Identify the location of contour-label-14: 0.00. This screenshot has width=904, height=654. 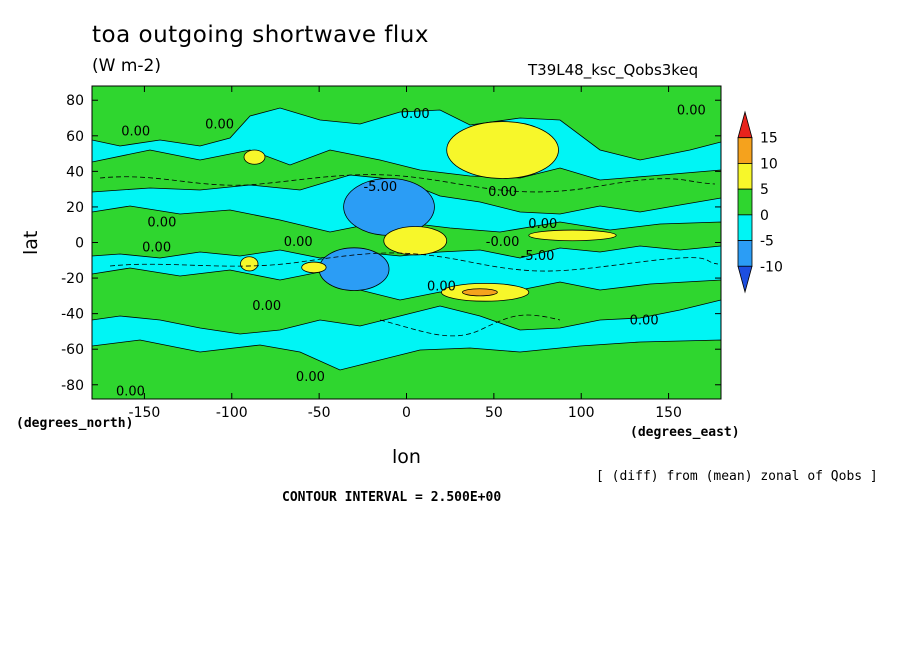
(644, 320).